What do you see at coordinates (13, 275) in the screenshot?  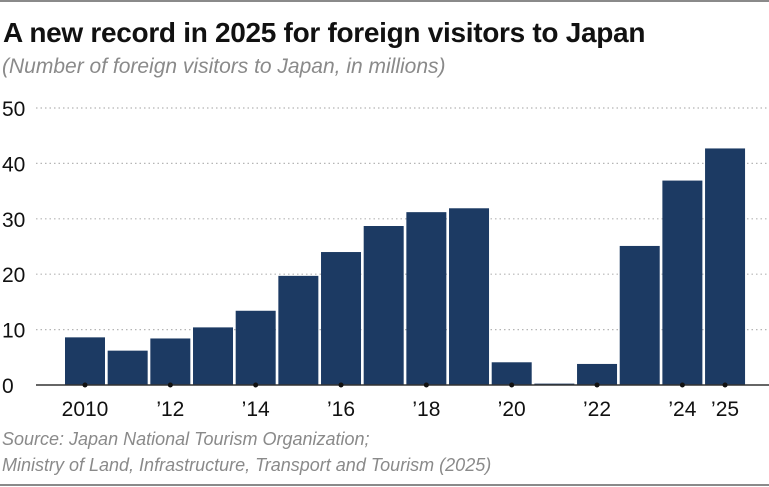 I see `y-tick-label: 20` at bounding box center [13, 275].